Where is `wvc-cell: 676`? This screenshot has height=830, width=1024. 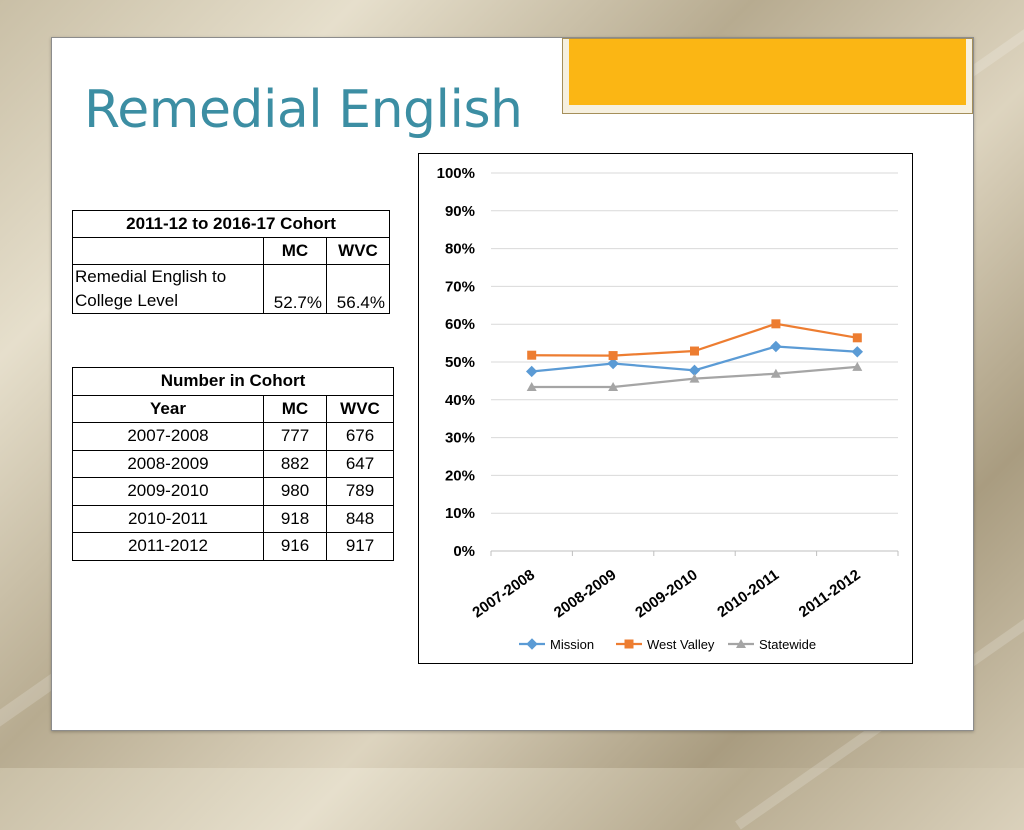 wvc-cell: 676 is located at coordinates (360, 436).